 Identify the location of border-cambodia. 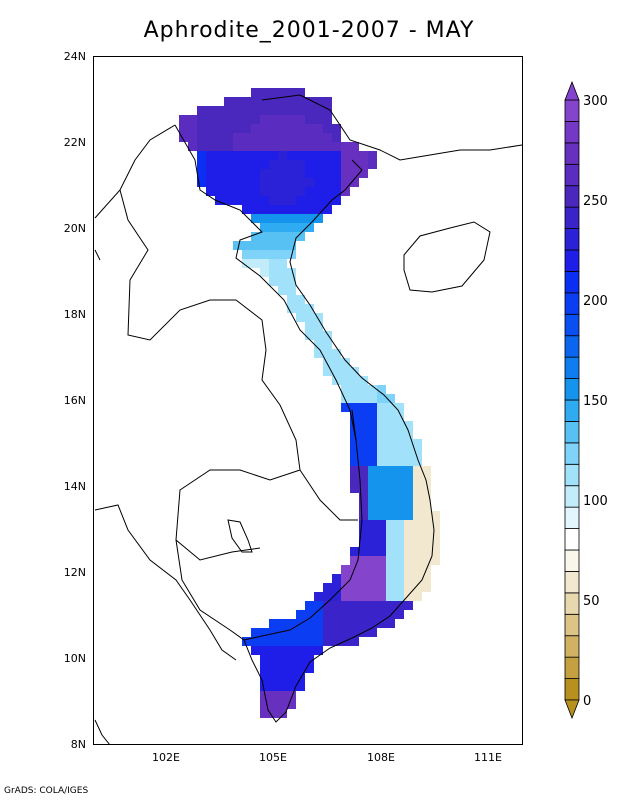
(266, 555).